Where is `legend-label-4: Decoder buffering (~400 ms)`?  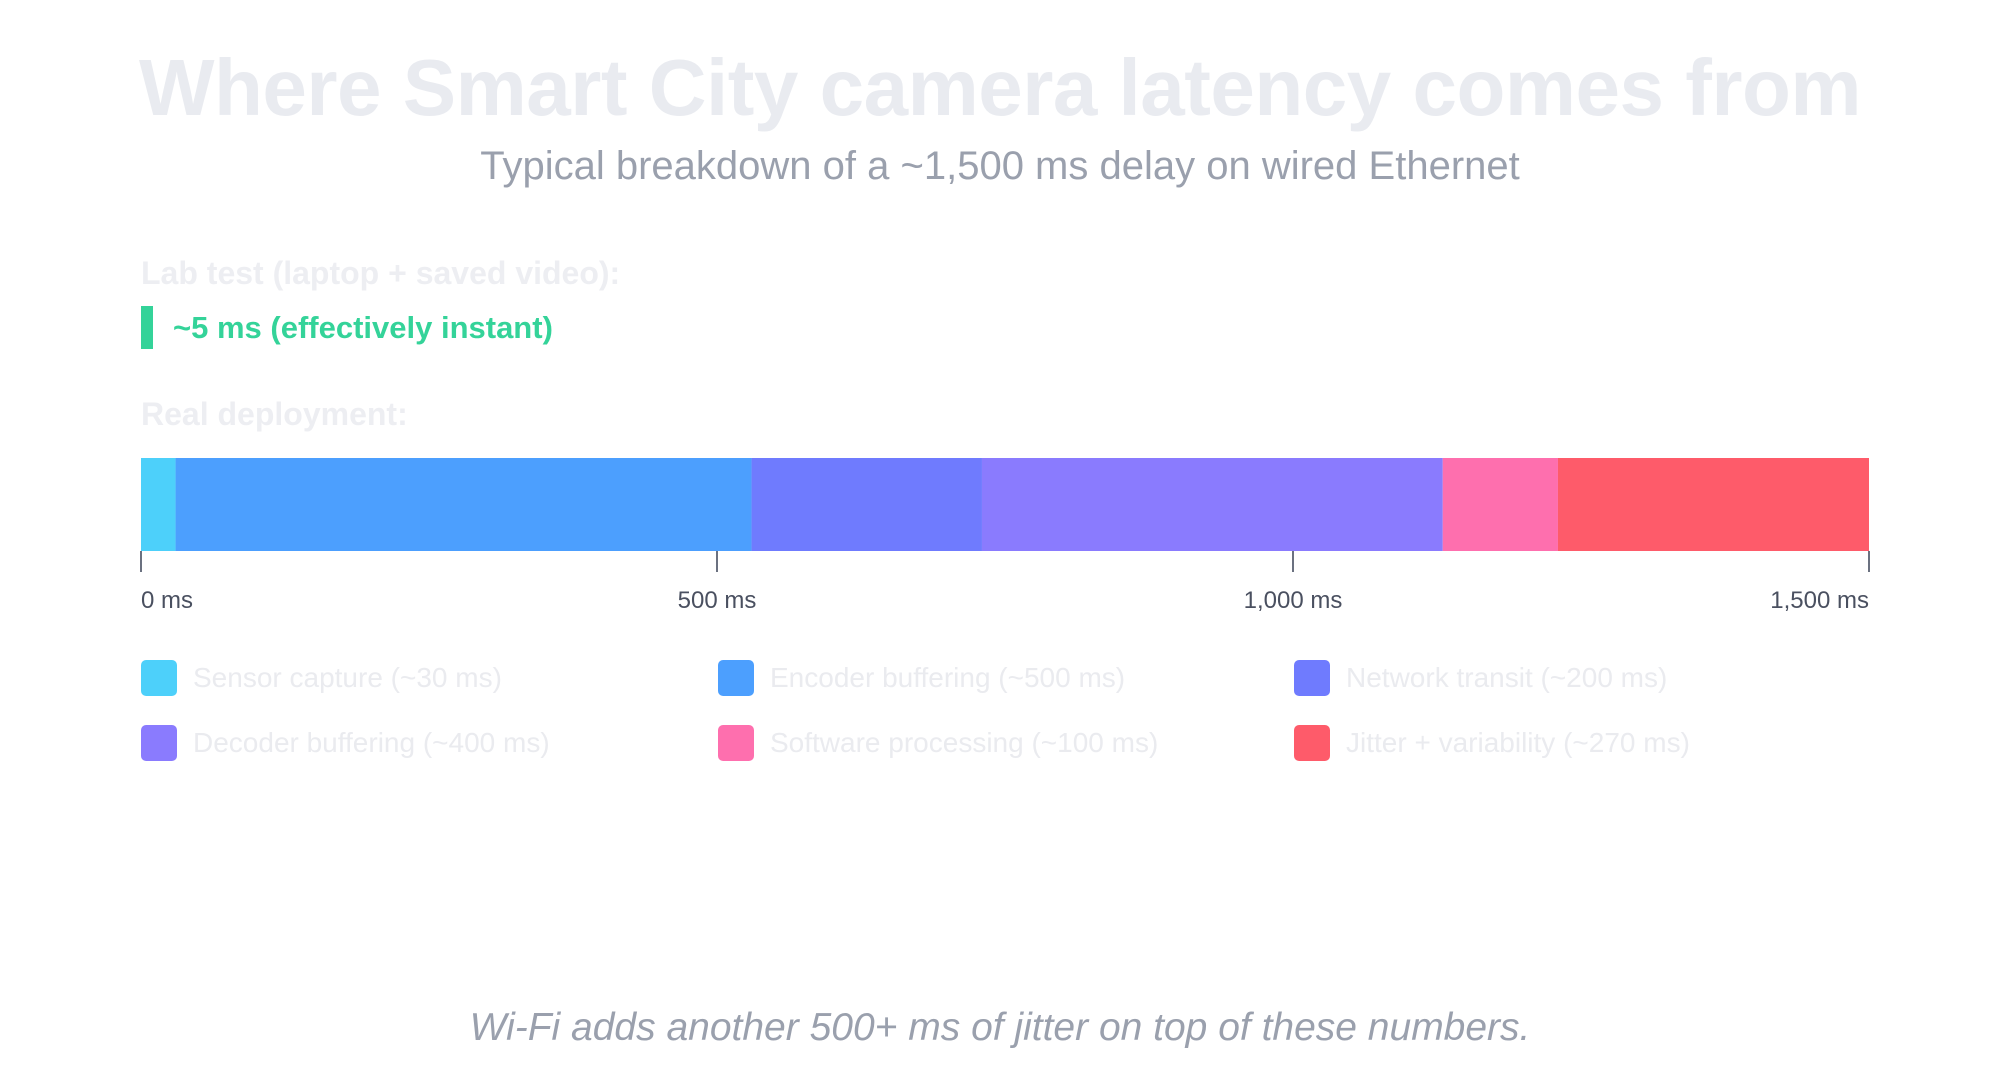 legend-label-4: Decoder buffering (~400 ms) is located at coordinates (371, 742).